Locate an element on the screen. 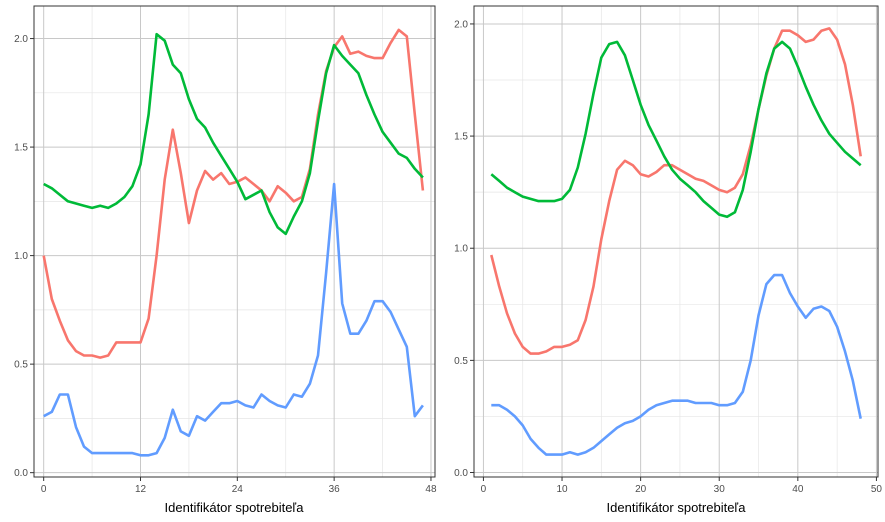 Image resolution: width=885 pixels, height=522 pixels. x-tick-label: 36 is located at coordinates (335, 489).